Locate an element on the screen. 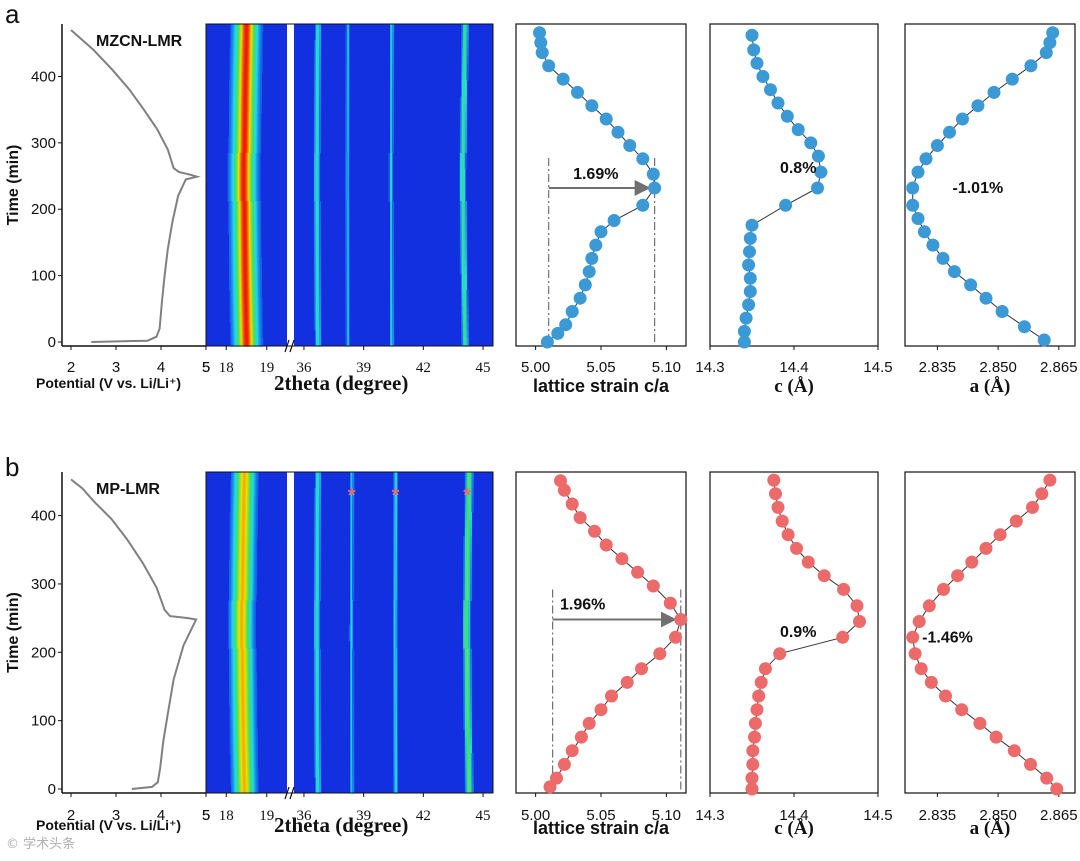 The image size is (1080, 861). strain-point is located at coordinates (670, 603).